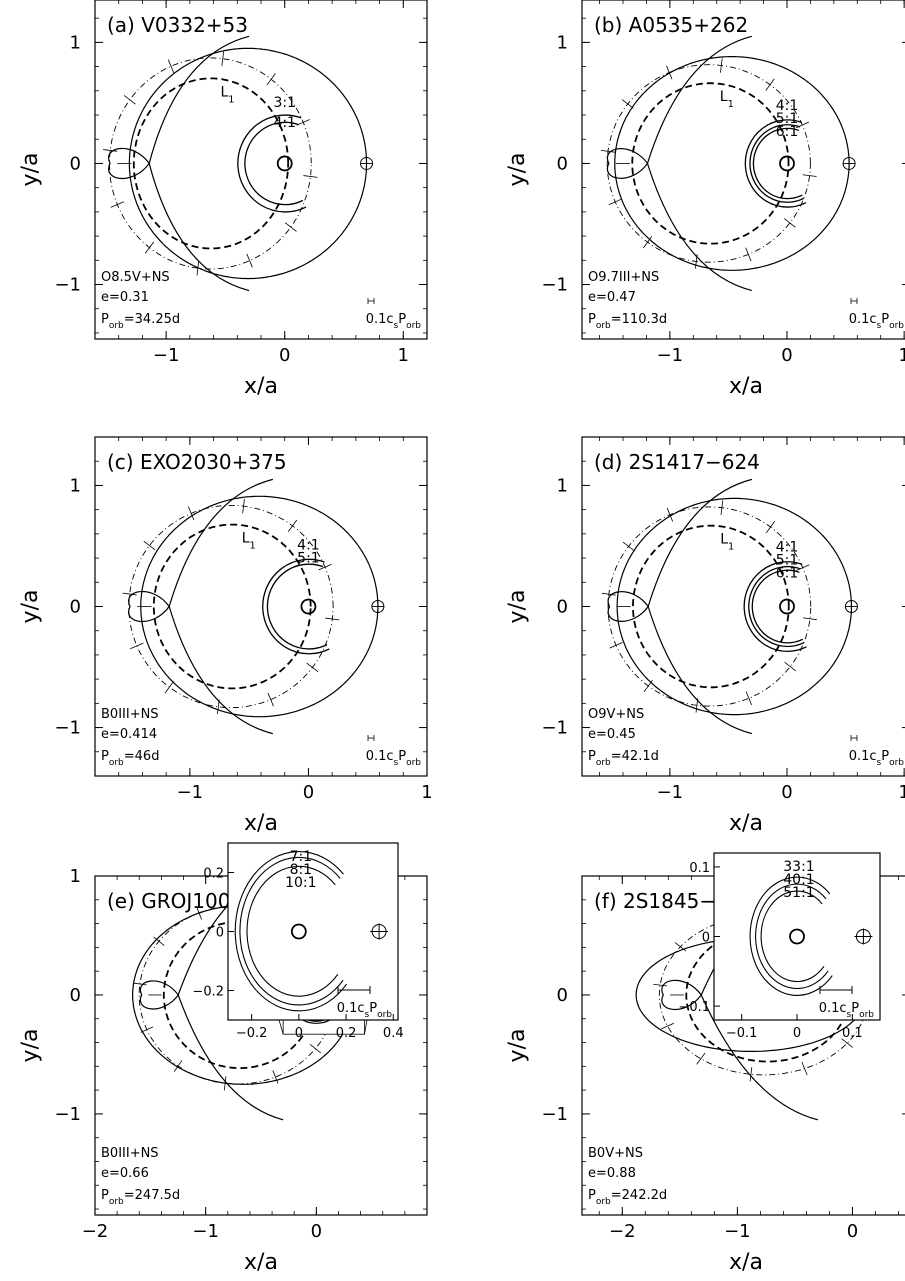 Image resolution: width=905 pixels, height=1281 pixels. What do you see at coordinates (616, 714) in the screenshot?
I see `star-type-label: O9V+NS` at bounding box center [616, 714].